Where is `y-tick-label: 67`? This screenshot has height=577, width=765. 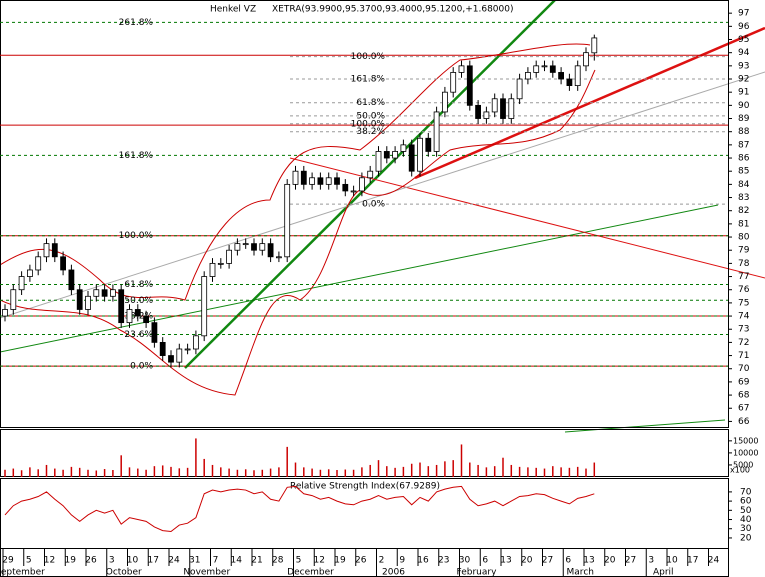
y-tick-label: 67 is located at coordinates (743, 409).